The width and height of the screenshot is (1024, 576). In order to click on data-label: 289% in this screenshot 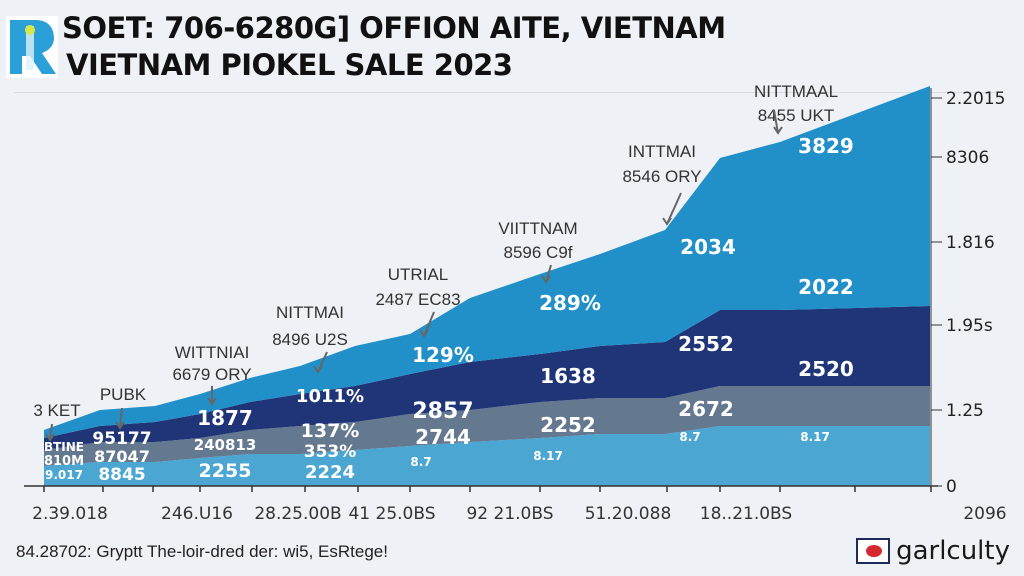, I will do `click(570, 303)`.